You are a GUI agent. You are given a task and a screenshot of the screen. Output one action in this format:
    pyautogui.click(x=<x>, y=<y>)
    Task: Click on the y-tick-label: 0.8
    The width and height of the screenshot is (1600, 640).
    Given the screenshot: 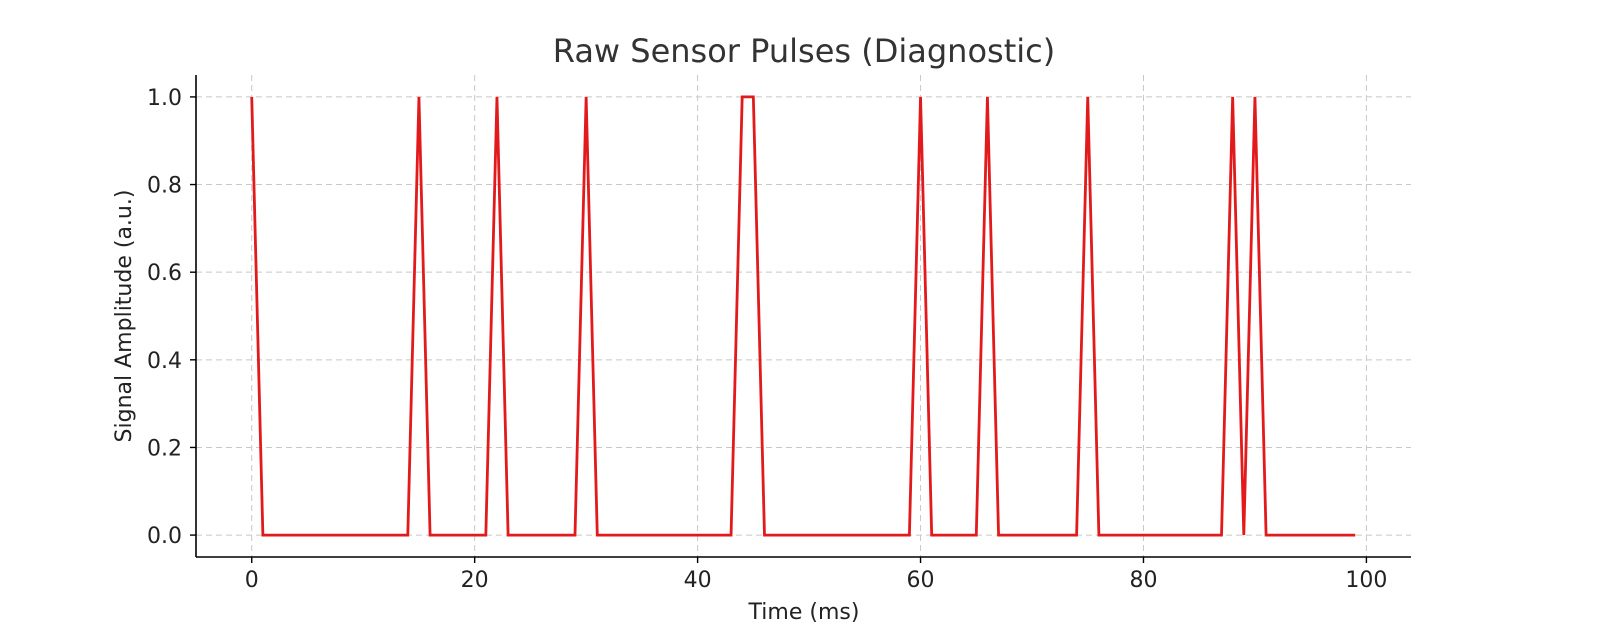 What is the action you would take?
    pyautogui.click(x=164, y=186)
    